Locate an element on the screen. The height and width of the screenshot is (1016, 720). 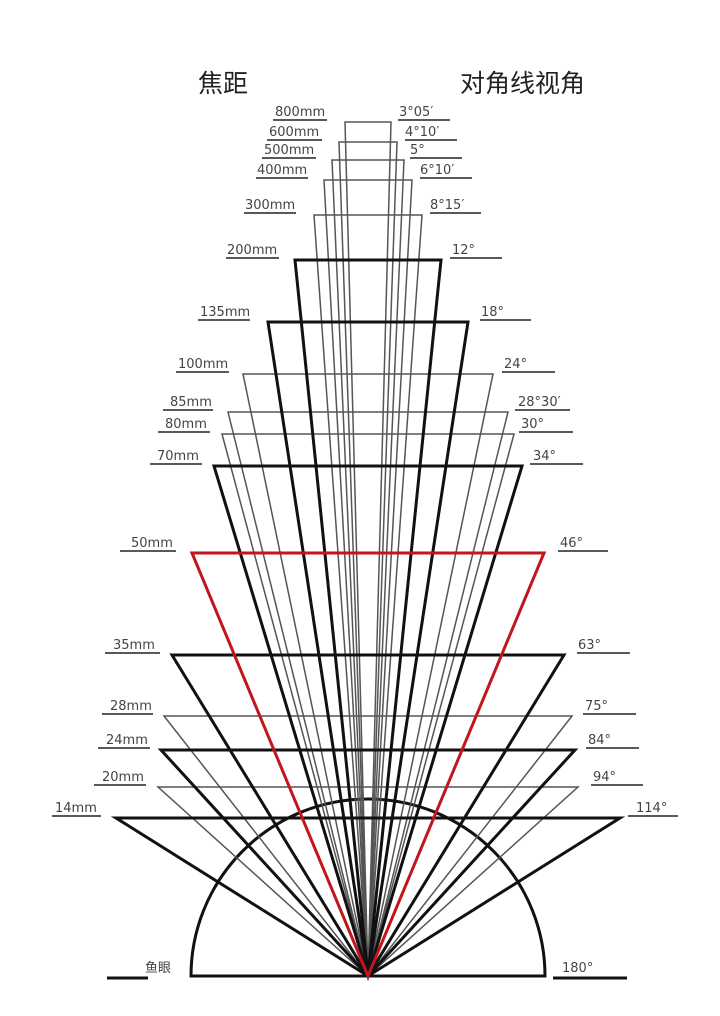
angle-label: 28°30′ is located at coordinates (539, 402).